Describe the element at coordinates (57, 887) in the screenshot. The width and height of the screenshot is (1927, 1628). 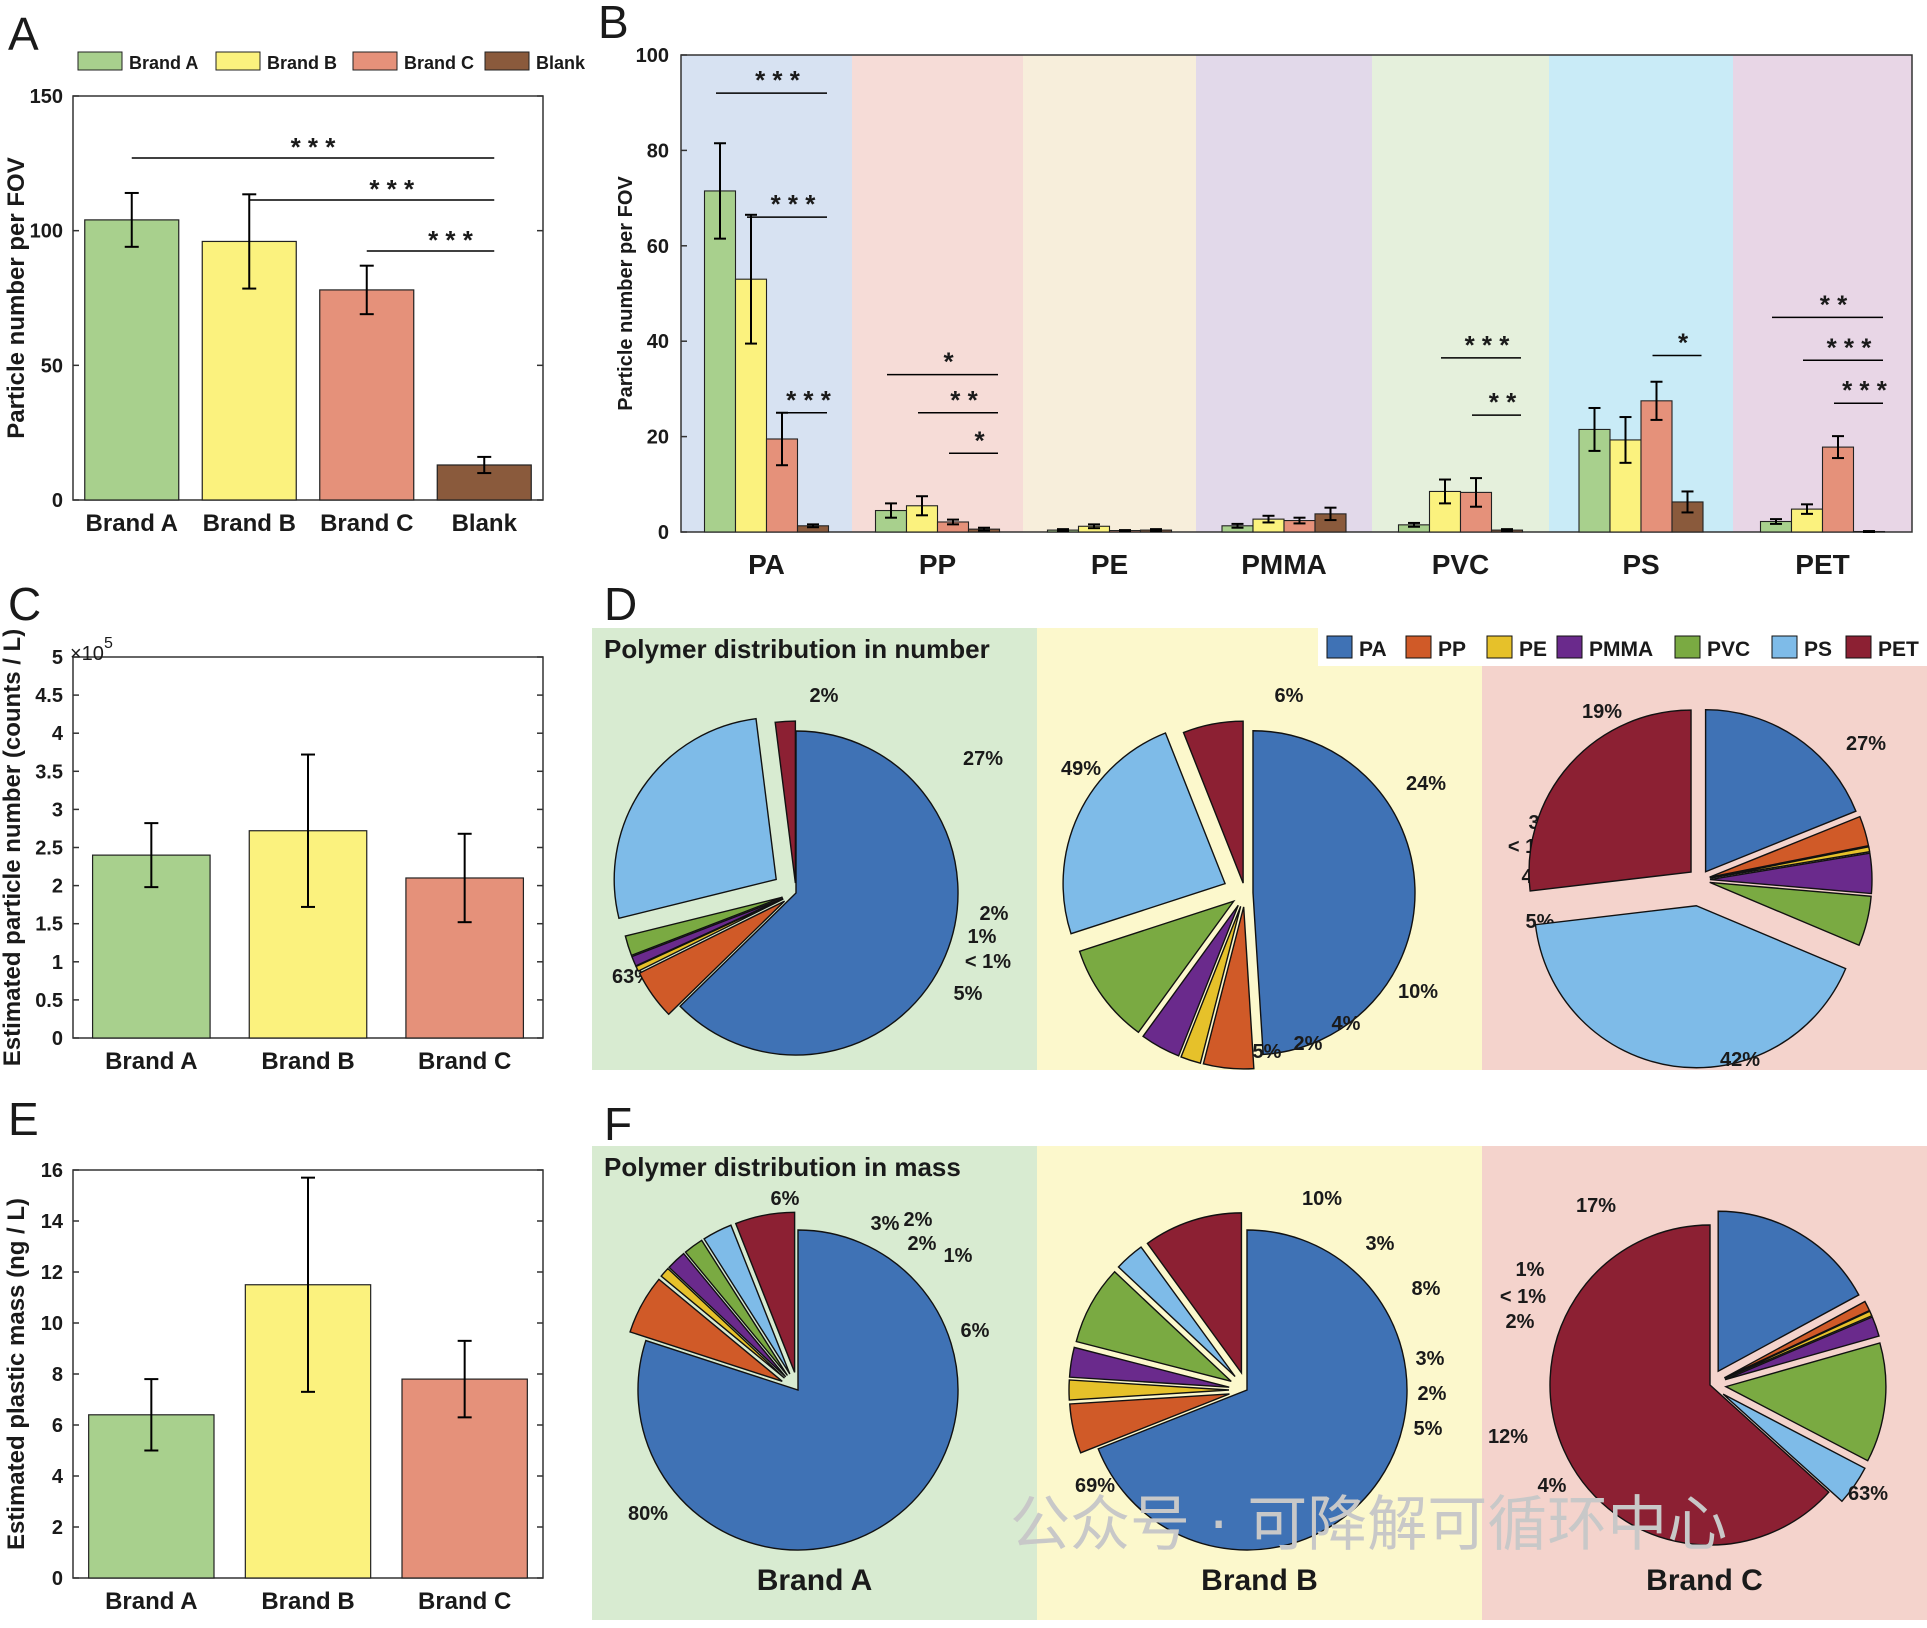
I see `y-tick-label: 2` at that location.